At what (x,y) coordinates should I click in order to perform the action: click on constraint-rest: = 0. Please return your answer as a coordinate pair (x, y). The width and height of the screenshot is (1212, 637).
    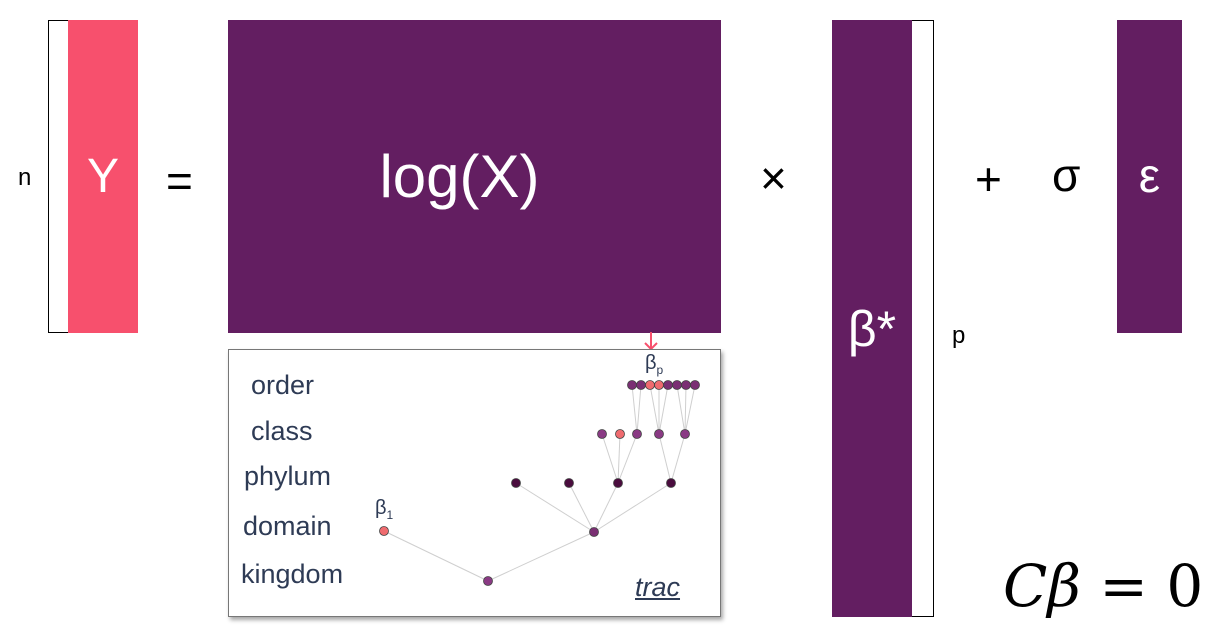
    Looking at the image, I should click on (1142, 586).